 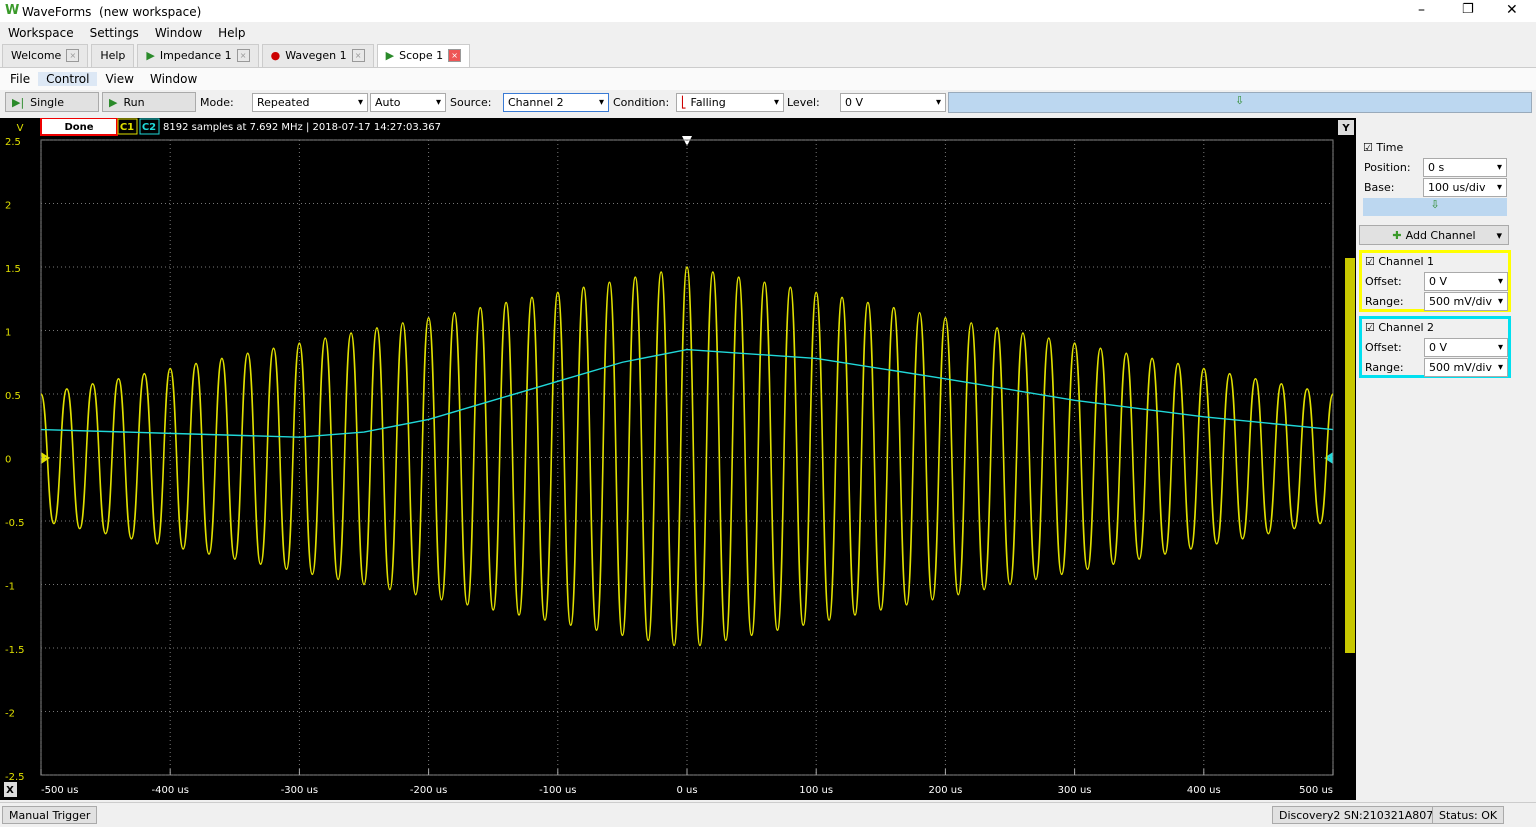 What do you see at coordinates (217, 102) in the screenshot?
I see `mode-label: Mode:` at bounding box center [217, 102].